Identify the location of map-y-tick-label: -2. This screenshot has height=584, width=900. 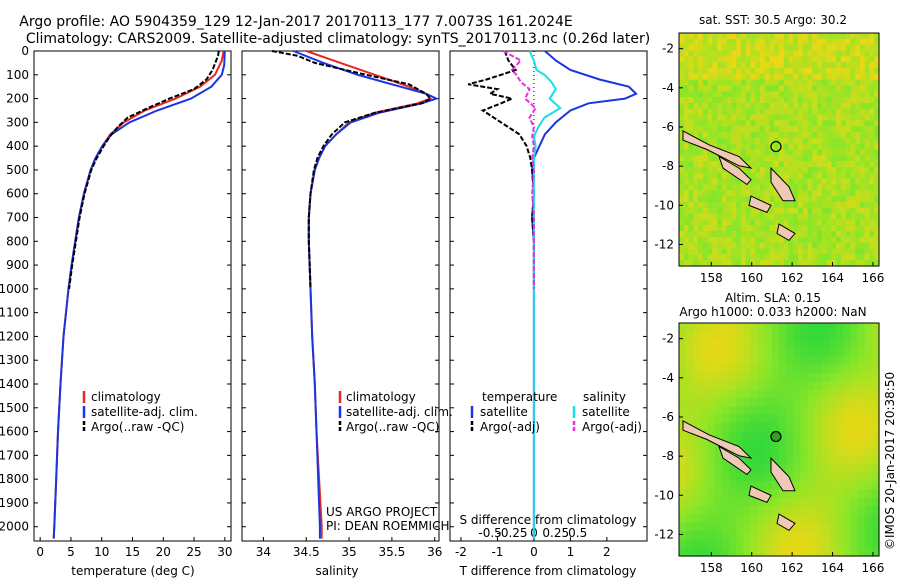
(668, 339).